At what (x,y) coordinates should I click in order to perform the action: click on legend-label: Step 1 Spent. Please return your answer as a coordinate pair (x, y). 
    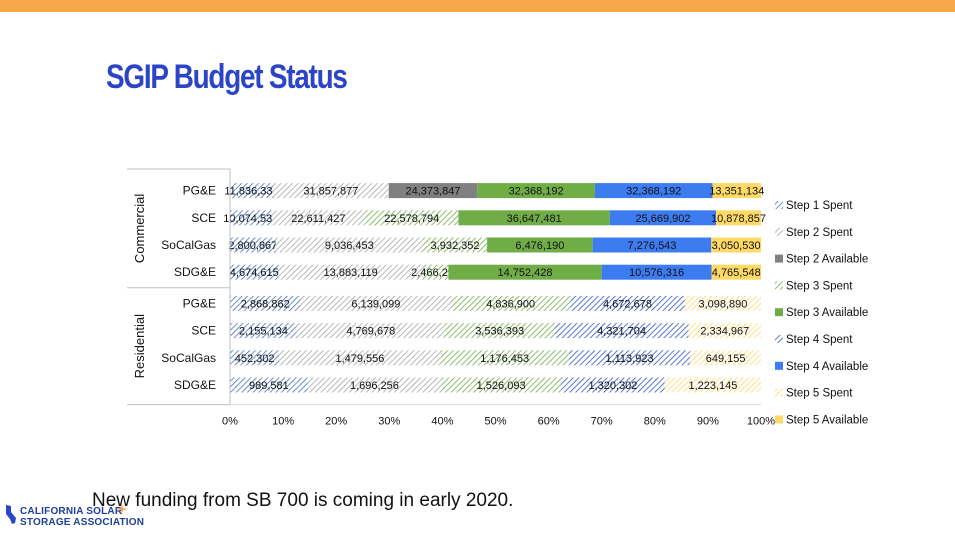
    Looking at the image, I should click on (819, 206).